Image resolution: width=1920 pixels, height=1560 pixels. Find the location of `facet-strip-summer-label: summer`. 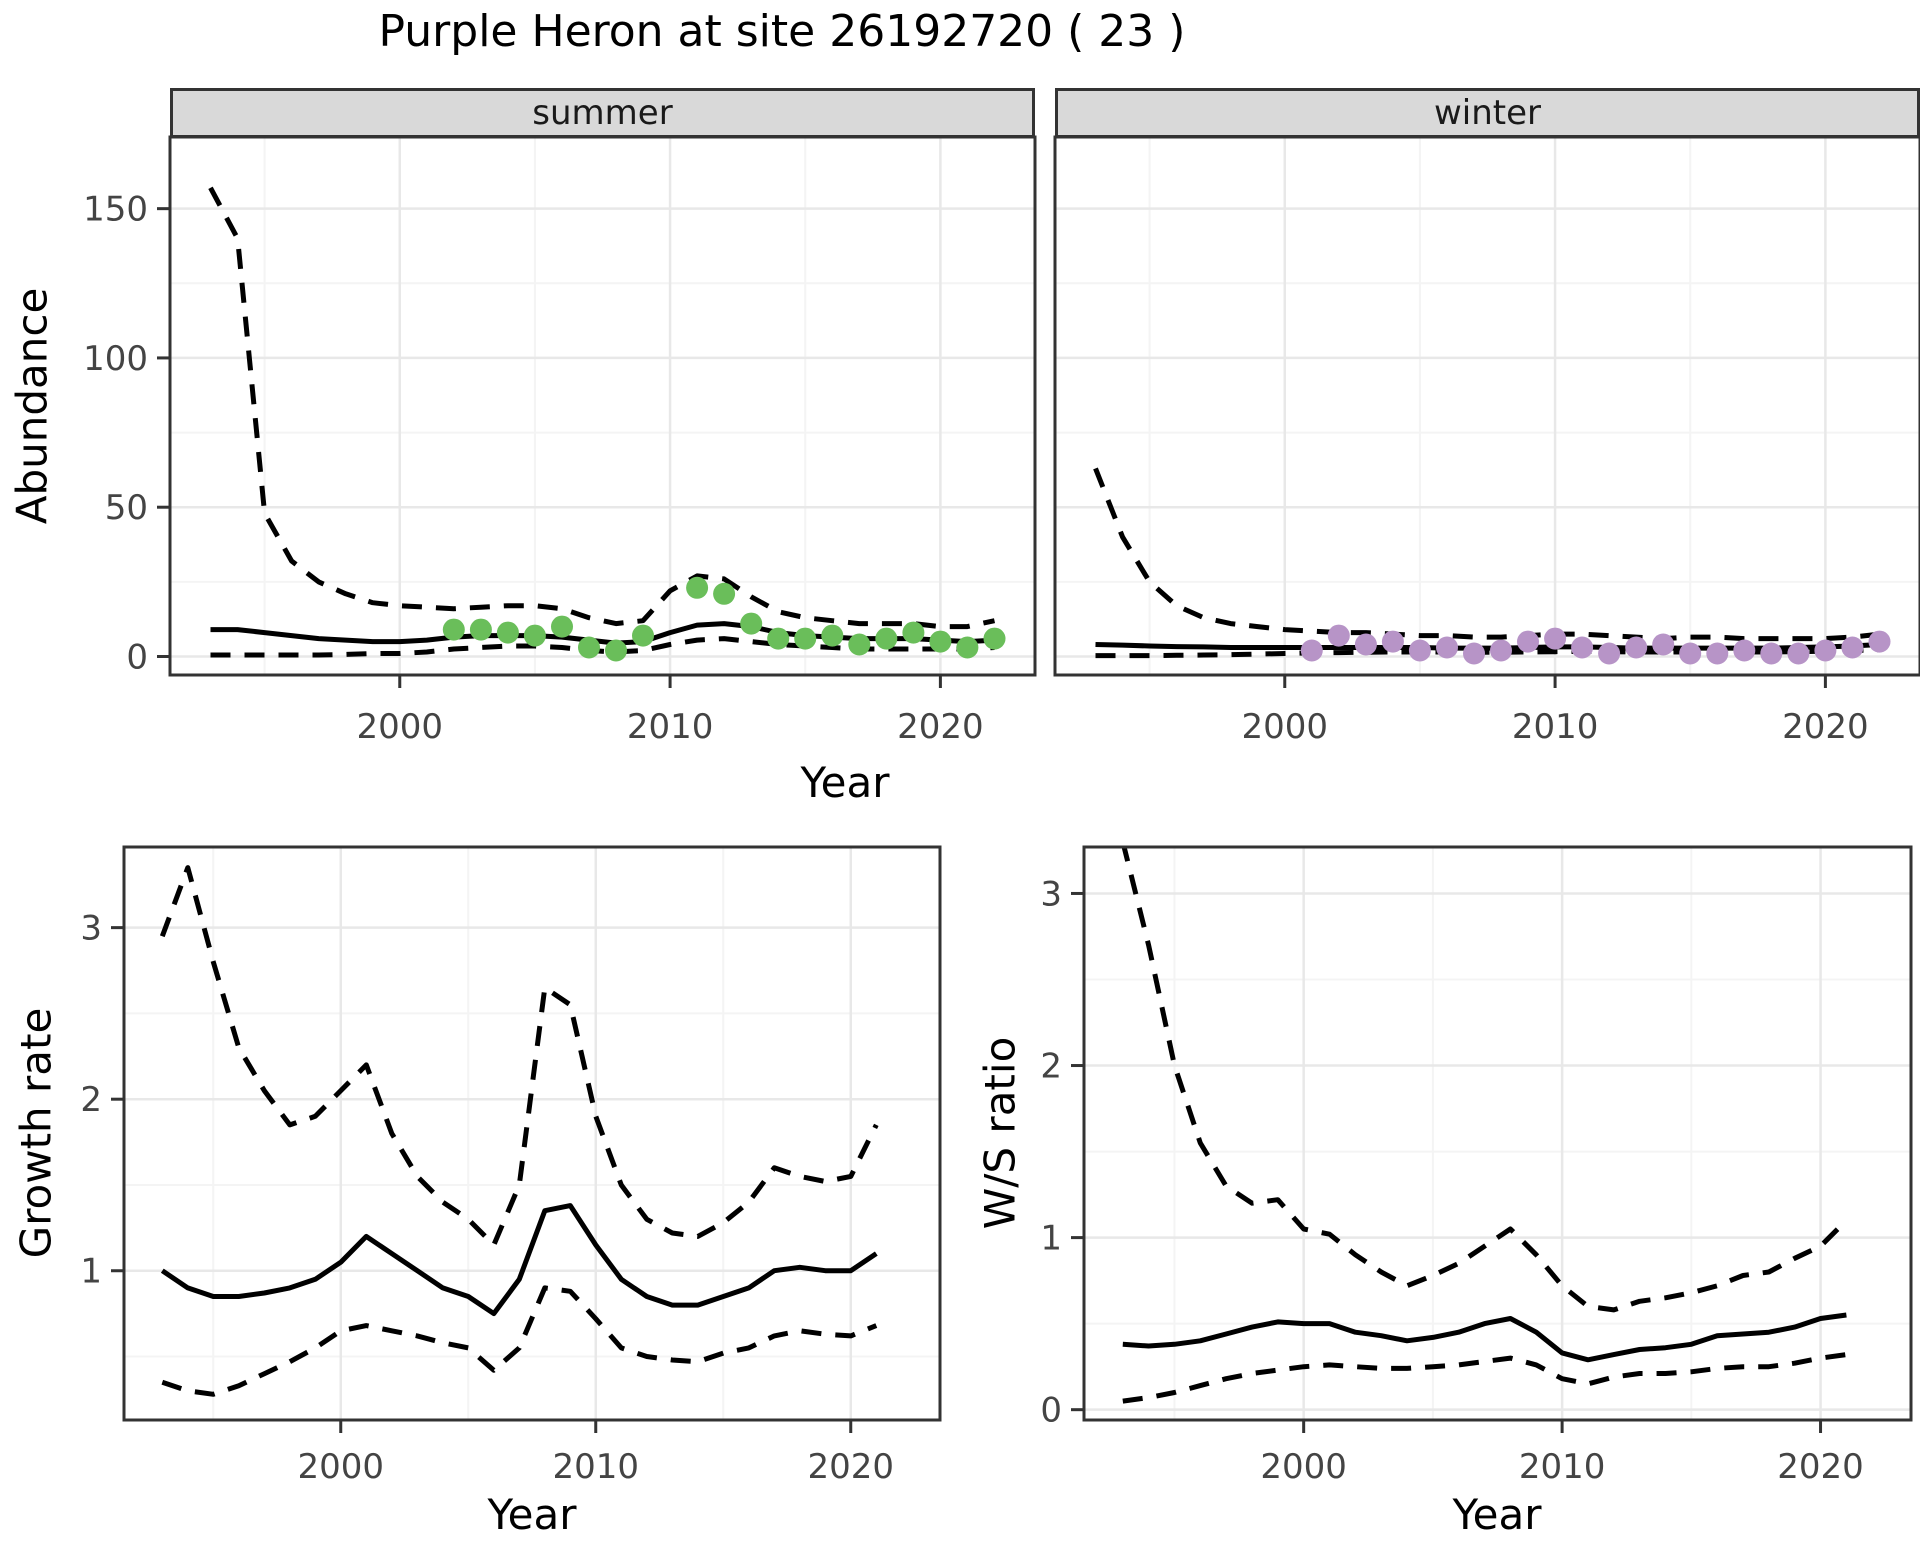

facet-strip-summer-label: summer is located at coordinates (602, 113).